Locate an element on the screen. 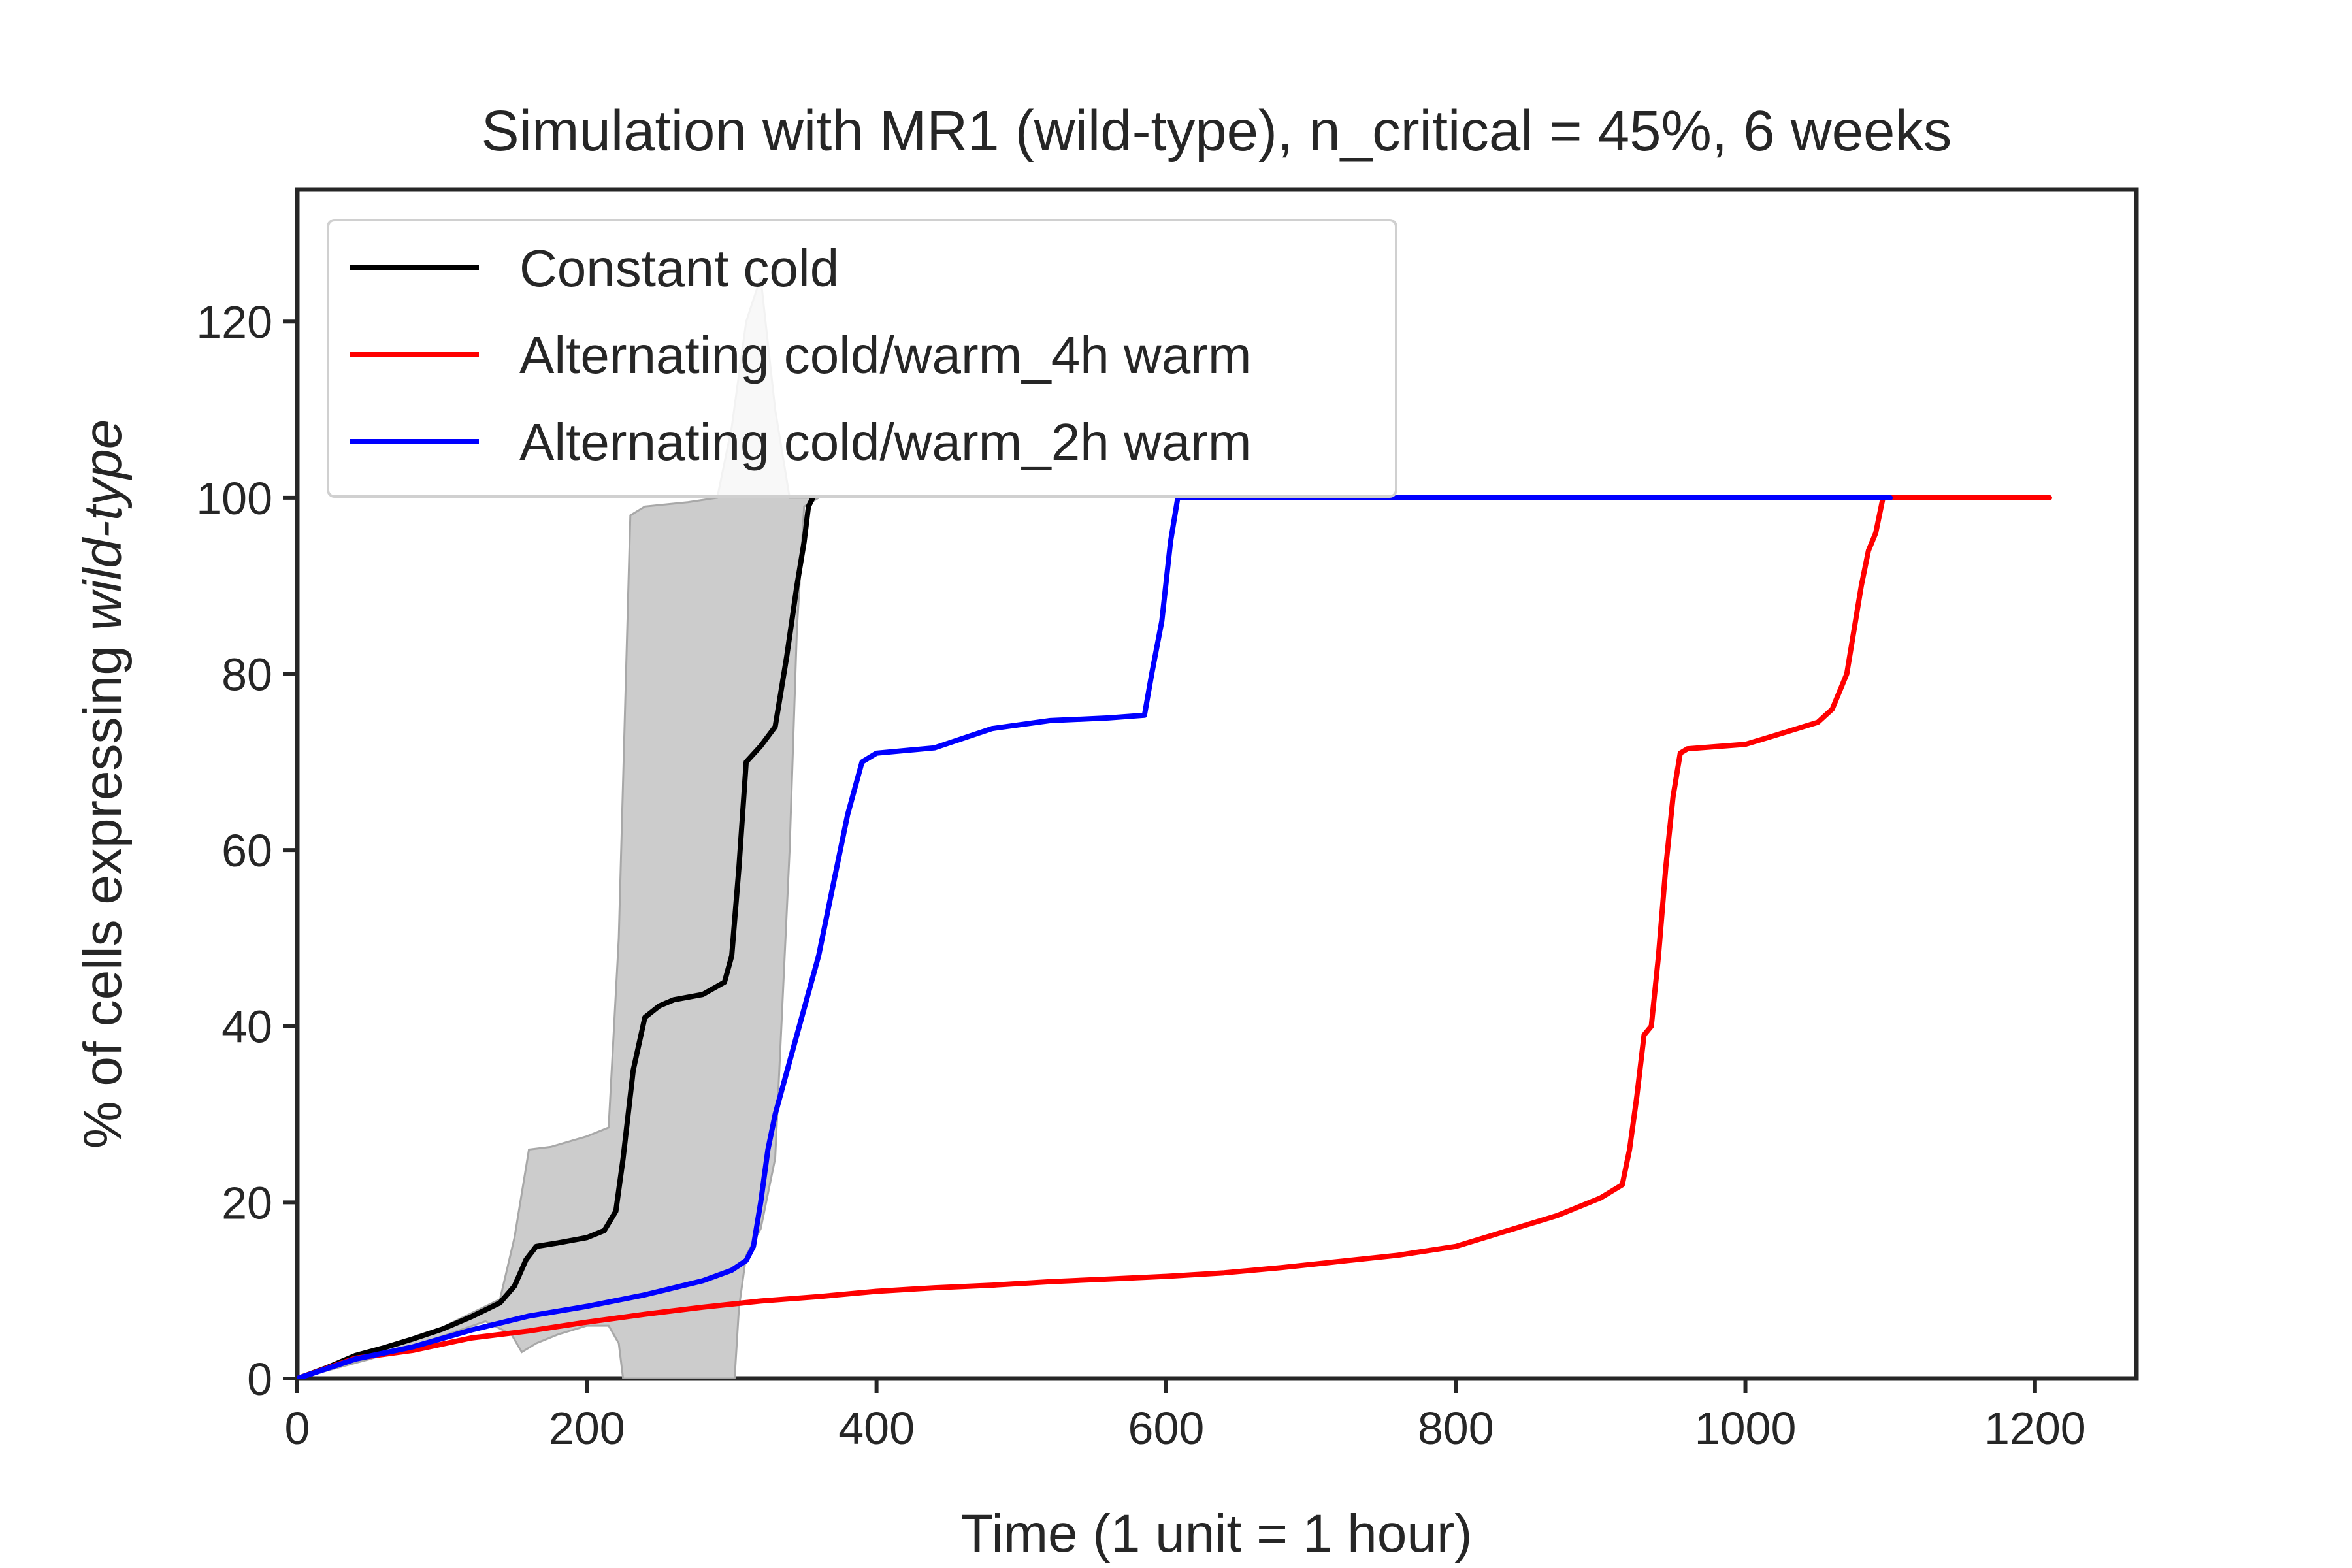 The height and width of the screenshot is (1568, 2352). y-axis-label: % of cells expressing wild-type is located at coordinates (103, 784).